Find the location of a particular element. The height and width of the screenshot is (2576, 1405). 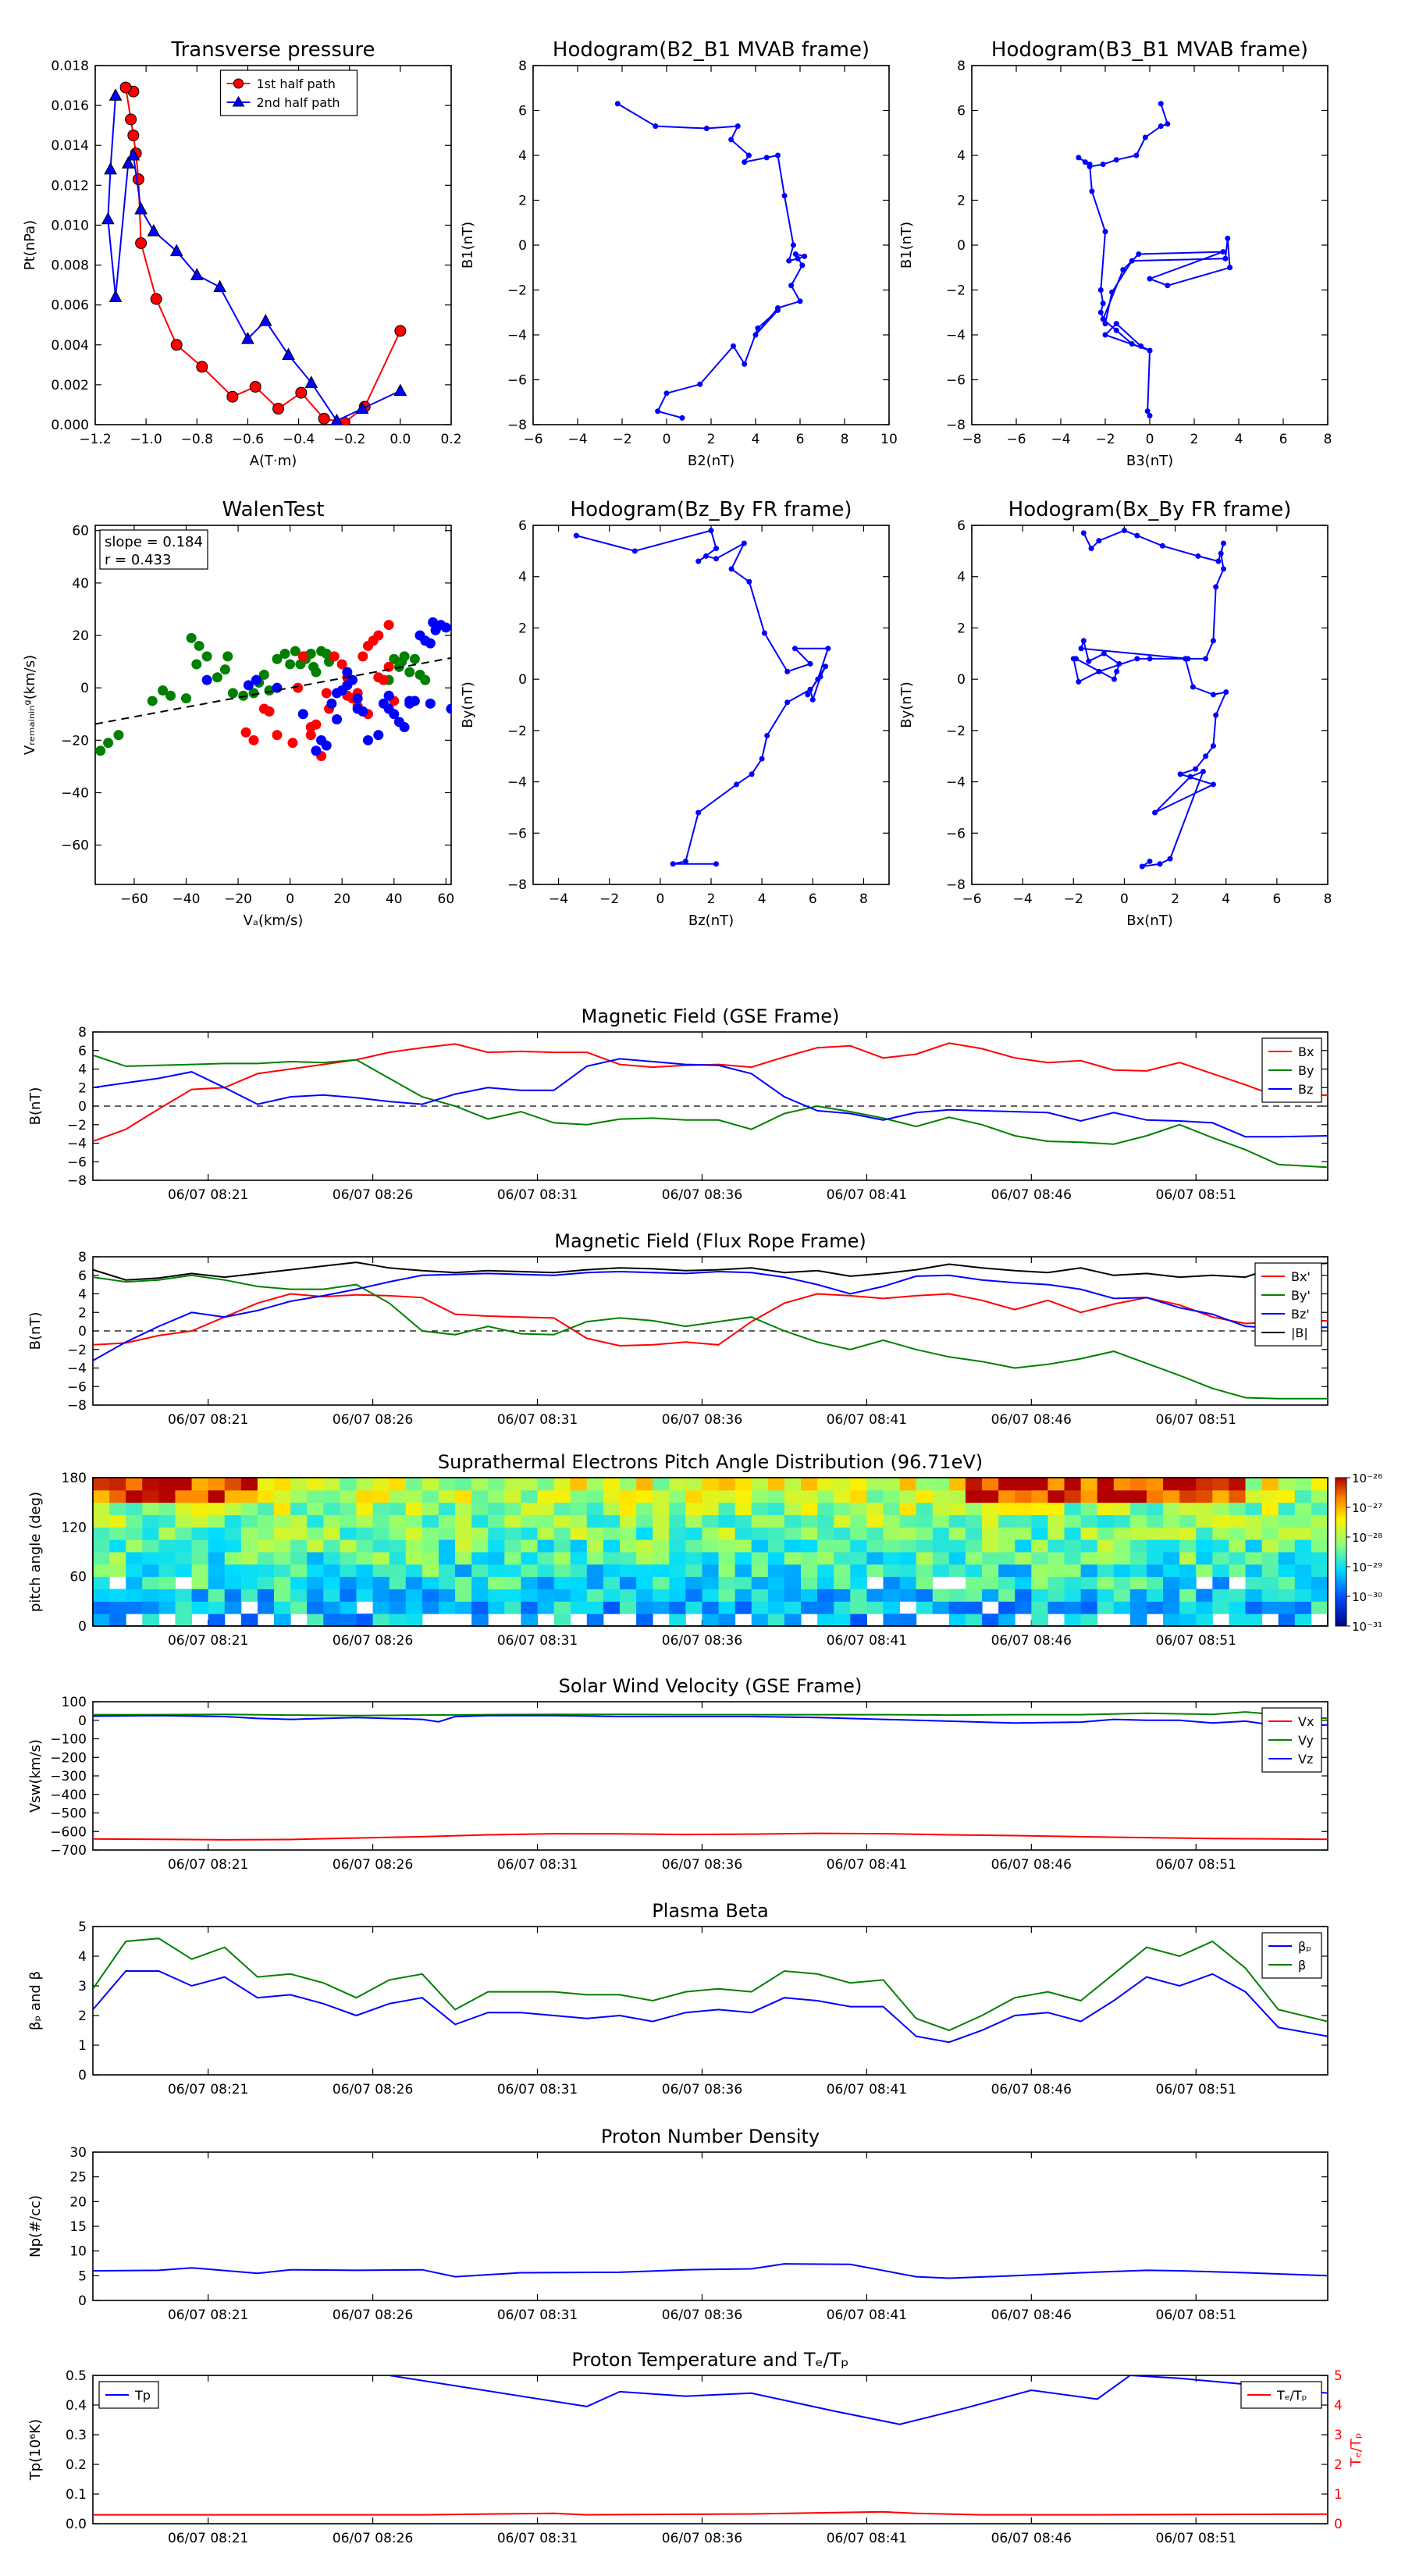

y-tick-label: −2 is located at coordinates (956, 291).